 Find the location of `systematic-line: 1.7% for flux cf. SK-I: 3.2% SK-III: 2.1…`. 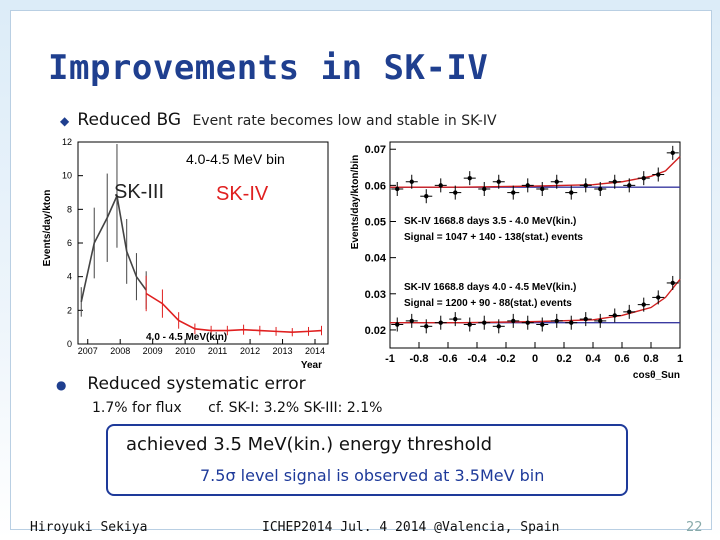

systematic-line: 1.7% for flux cf. SK-I: 3.2% SK-III: 2.1… is located at coordinates (237, 408).